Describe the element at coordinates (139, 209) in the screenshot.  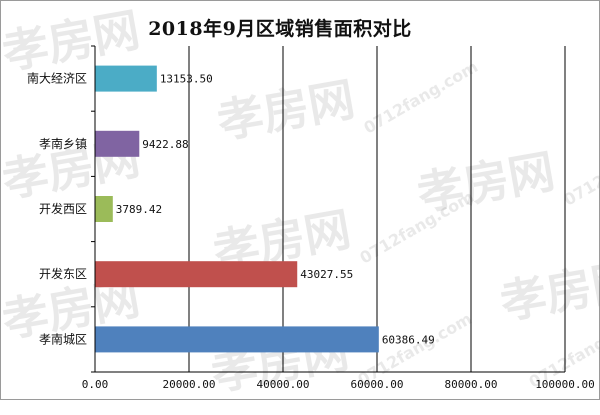
I see `data-label: 3789.42` at that location.